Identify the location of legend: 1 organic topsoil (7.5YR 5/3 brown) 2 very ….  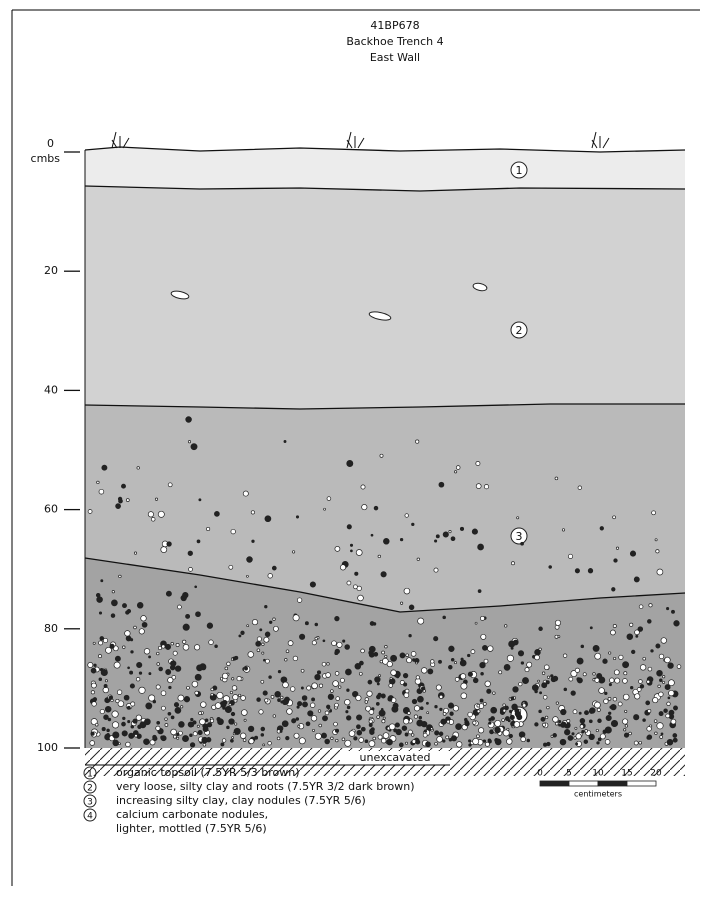
(249, 800).